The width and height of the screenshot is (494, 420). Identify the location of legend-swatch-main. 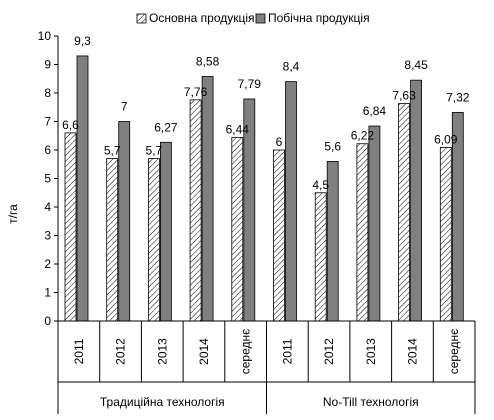
(141, 18).